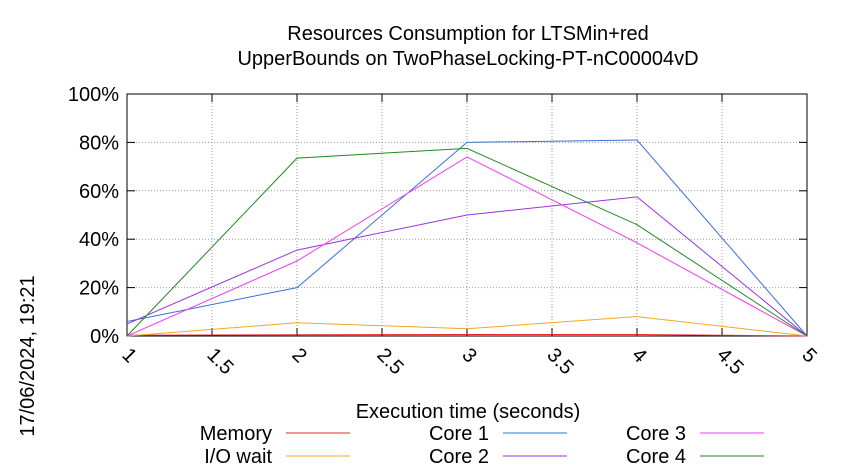  I want to click on x-tick-label: 1.5, so click(219, 361).